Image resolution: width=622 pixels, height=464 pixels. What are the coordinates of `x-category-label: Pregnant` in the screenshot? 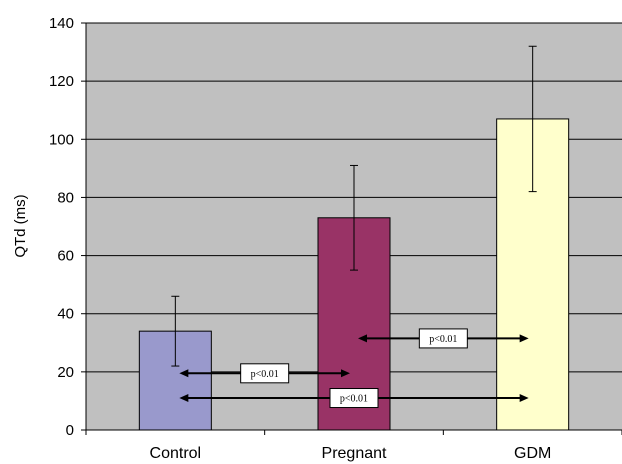 It's located at (354, 453).